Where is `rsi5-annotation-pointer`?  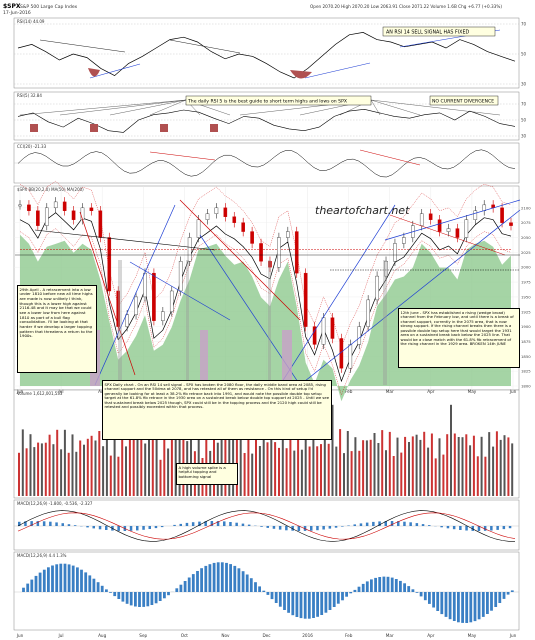 rsi5-annotation-pointer is located at coordinates (148, 107).